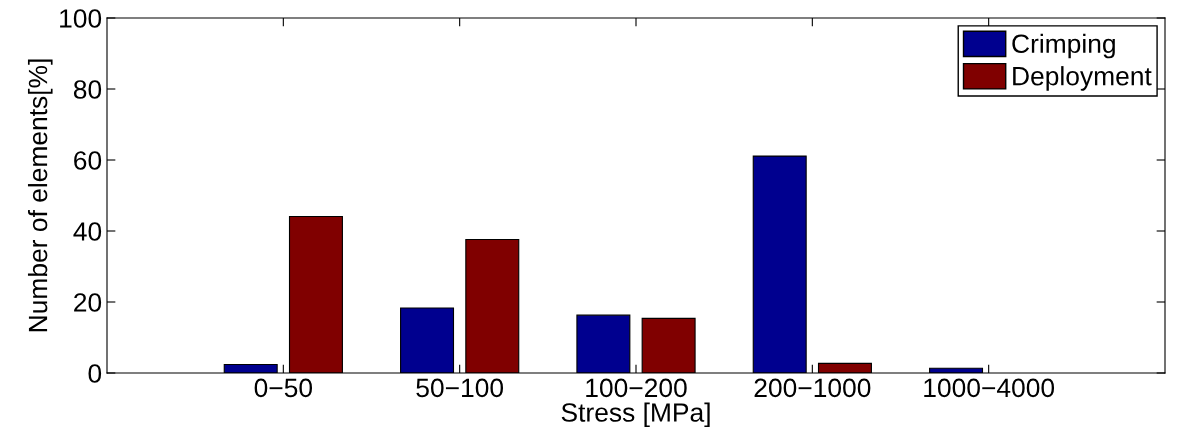 Image resolution: width=1178 pixels, height=445 pixels. I want to click on x-axis-title: Stress [MPa], so click(635, 415).